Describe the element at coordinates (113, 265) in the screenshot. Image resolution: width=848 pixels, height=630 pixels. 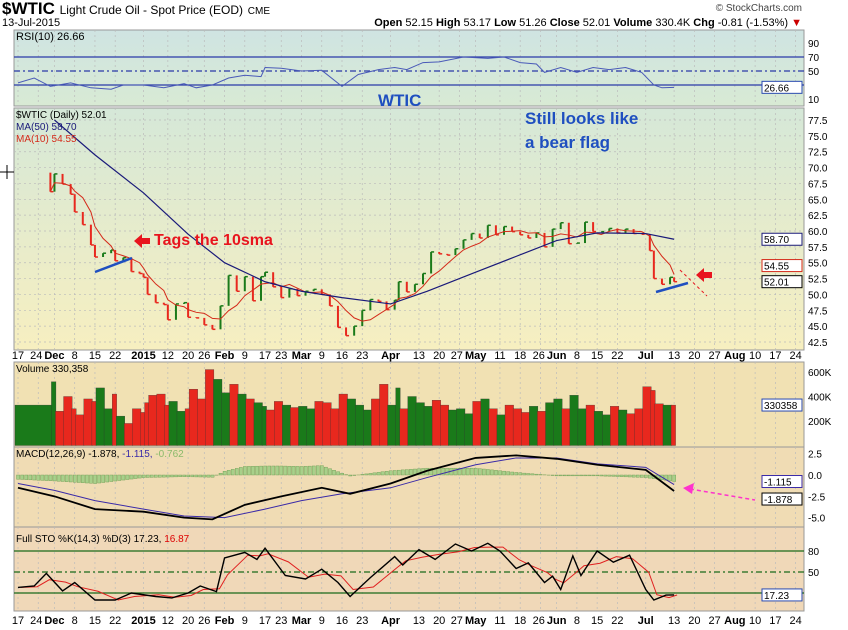
I see `support-trendline` at that location.